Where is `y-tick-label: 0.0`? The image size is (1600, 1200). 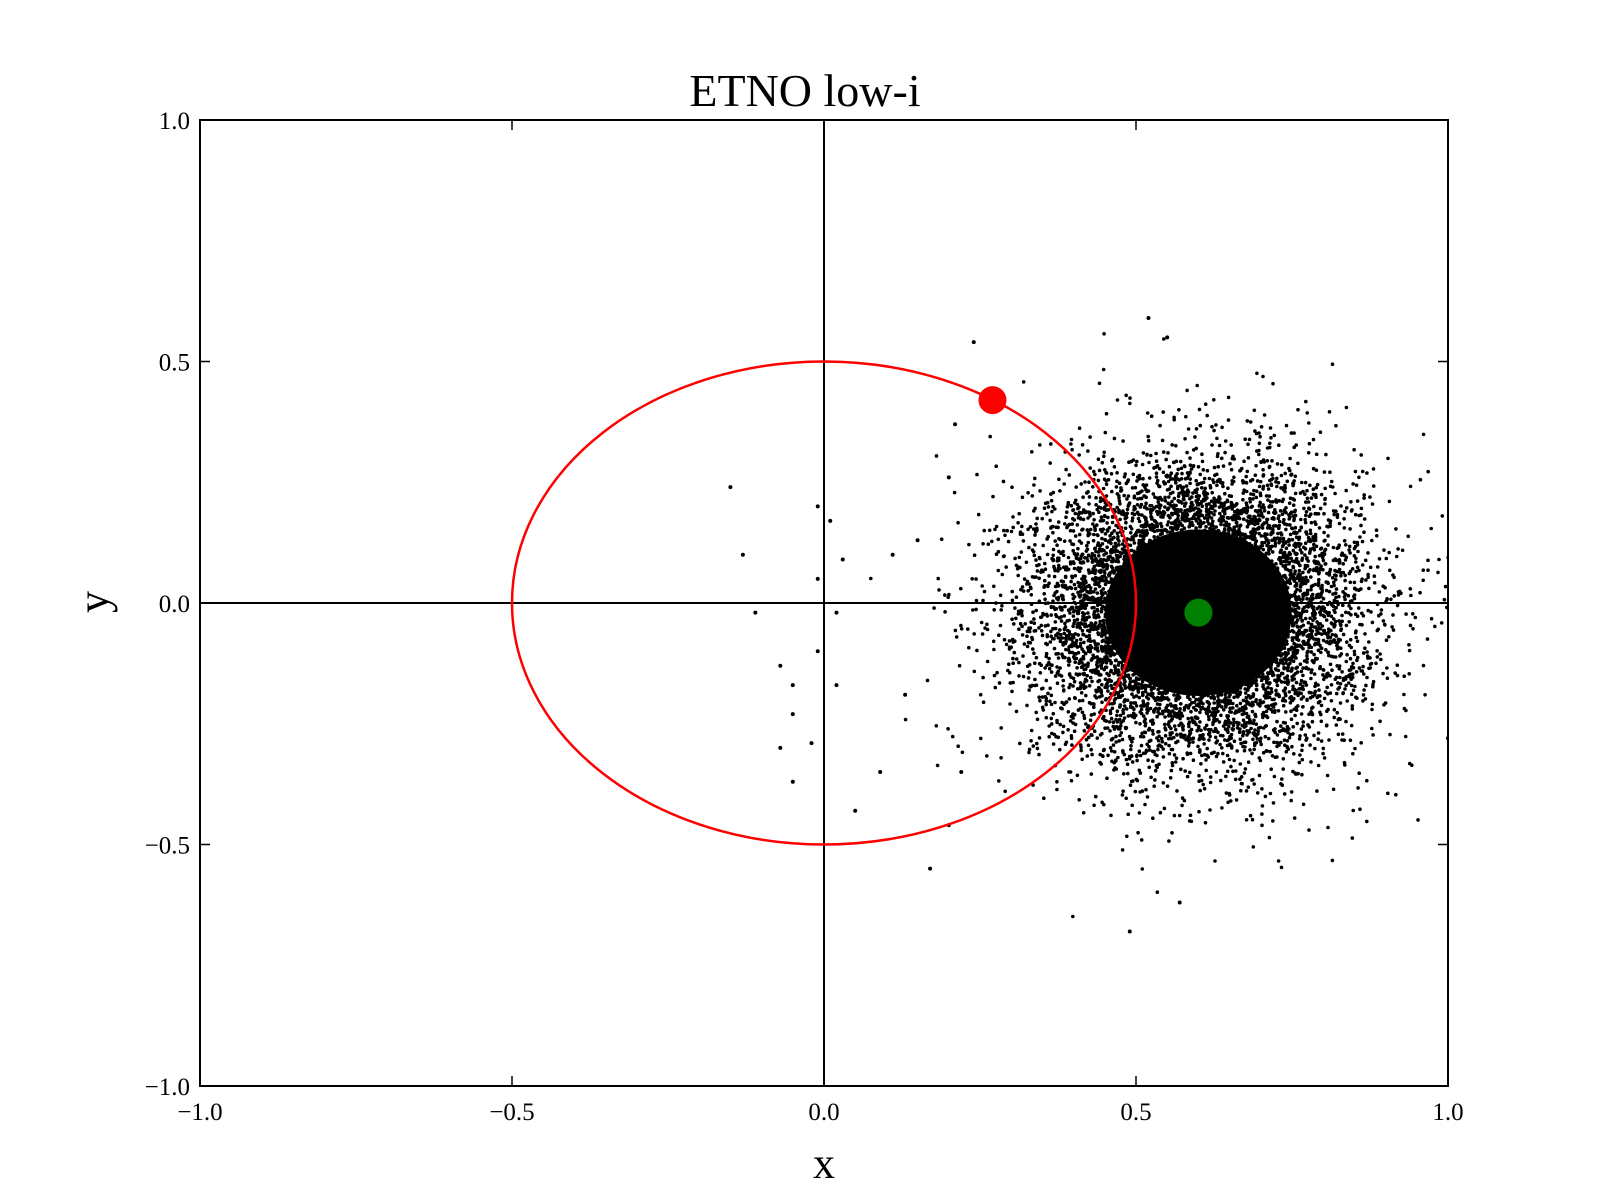
y-tick-label: 0.0 is located at coordinates (174, 604).